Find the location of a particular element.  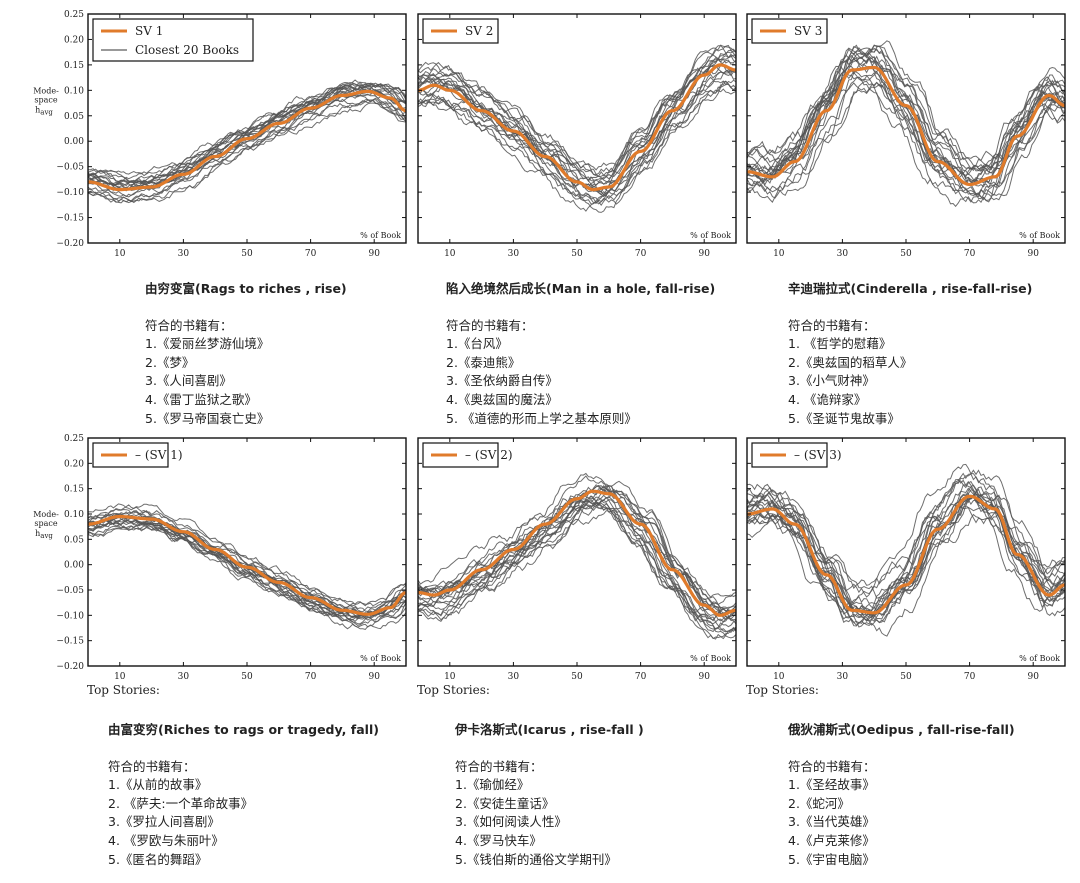

caption-title: 陷入绝境然后成长(Man in a hole, fall-rise) is located at coordinates (581, 288).